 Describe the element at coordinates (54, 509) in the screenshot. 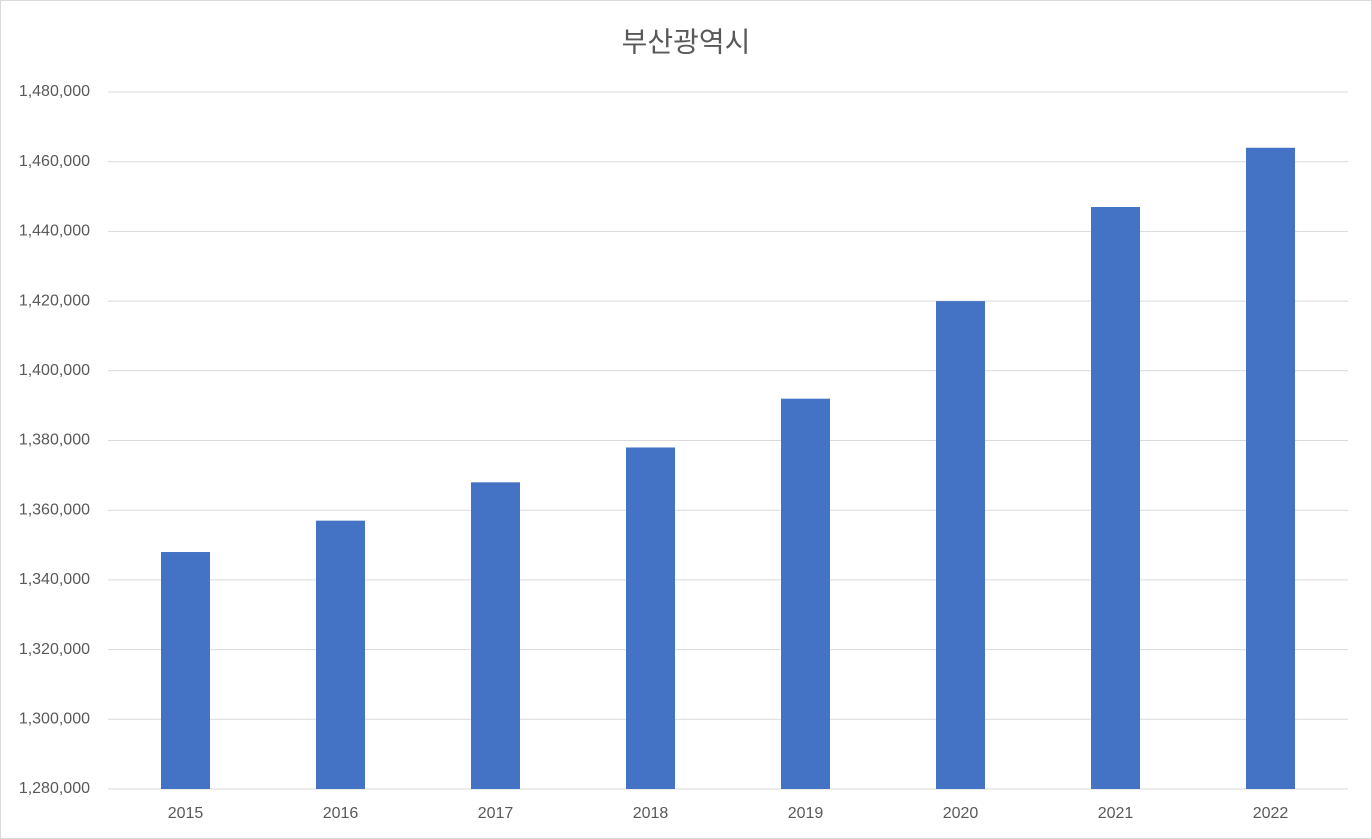

I see `y-tick-label: 1,360,000` at that location.